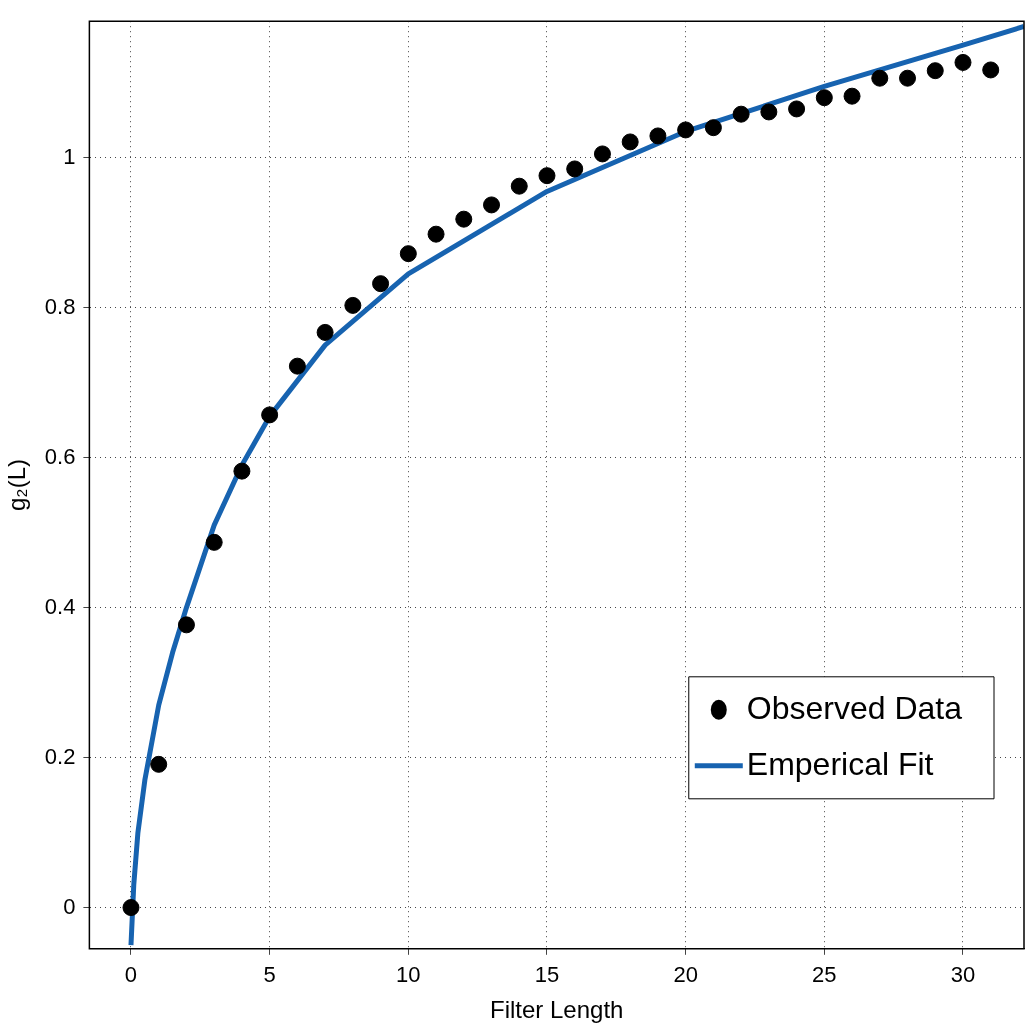  I want to click on x-tick-label: 20, so click(685, 975).